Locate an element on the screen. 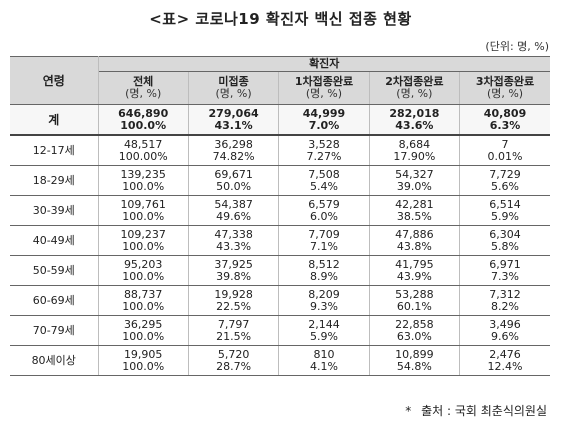 The height and width of the screenshot is (428, 561). case-count: 7,709 is located at coordinates (324, 234).